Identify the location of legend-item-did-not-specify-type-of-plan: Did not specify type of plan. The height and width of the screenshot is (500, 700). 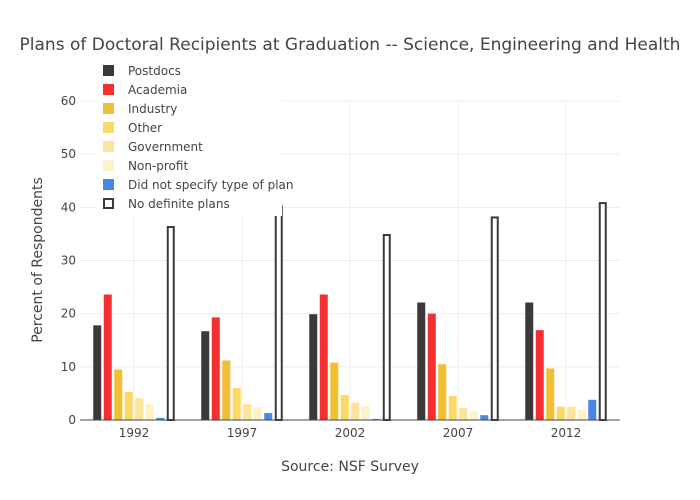
(198, 185).